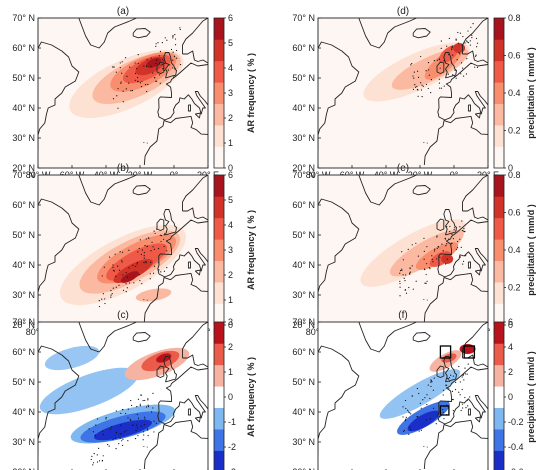  Describe the element at coordinates (469, 352) in the screenshot. I see `region-box` at that location.